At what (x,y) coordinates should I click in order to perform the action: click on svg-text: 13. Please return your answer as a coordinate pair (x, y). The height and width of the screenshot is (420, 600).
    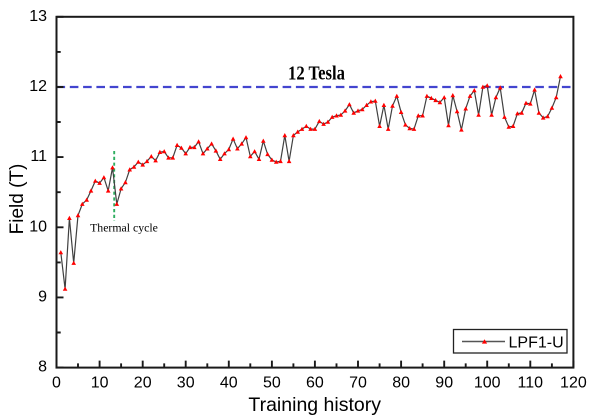
    Looking at the image, I should click on (38, 16).